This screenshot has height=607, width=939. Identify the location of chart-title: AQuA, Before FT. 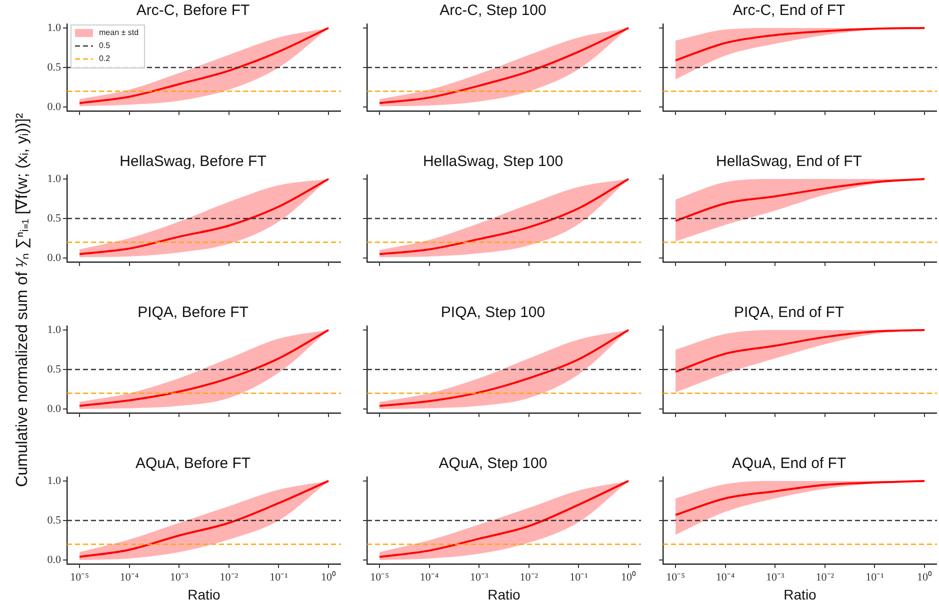
(193, 463).